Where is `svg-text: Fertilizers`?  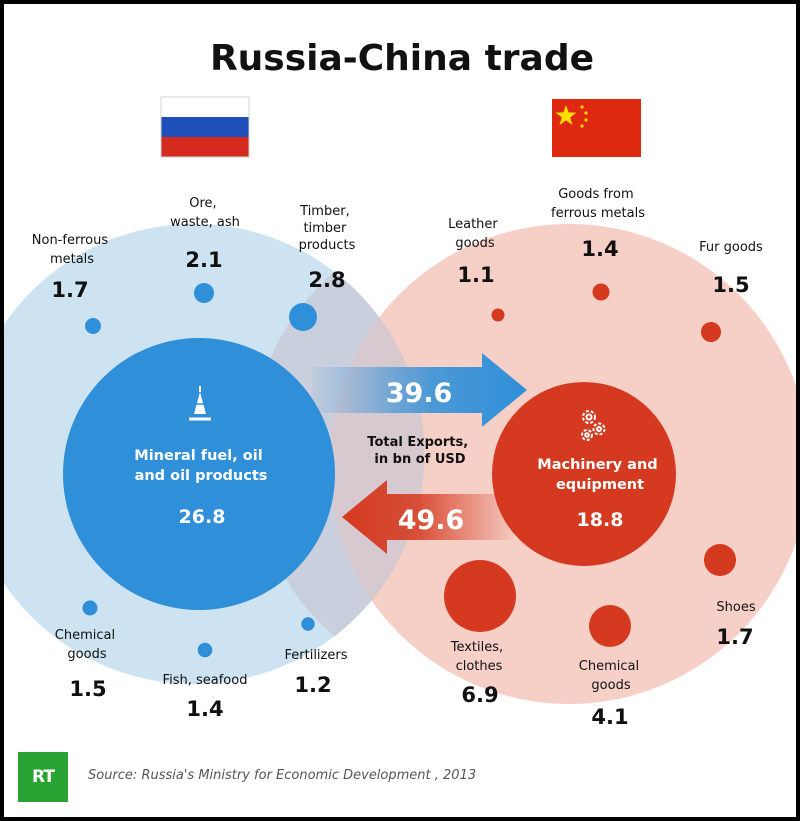 svg-text: Fertilizers is located at coordinates (316, 655).